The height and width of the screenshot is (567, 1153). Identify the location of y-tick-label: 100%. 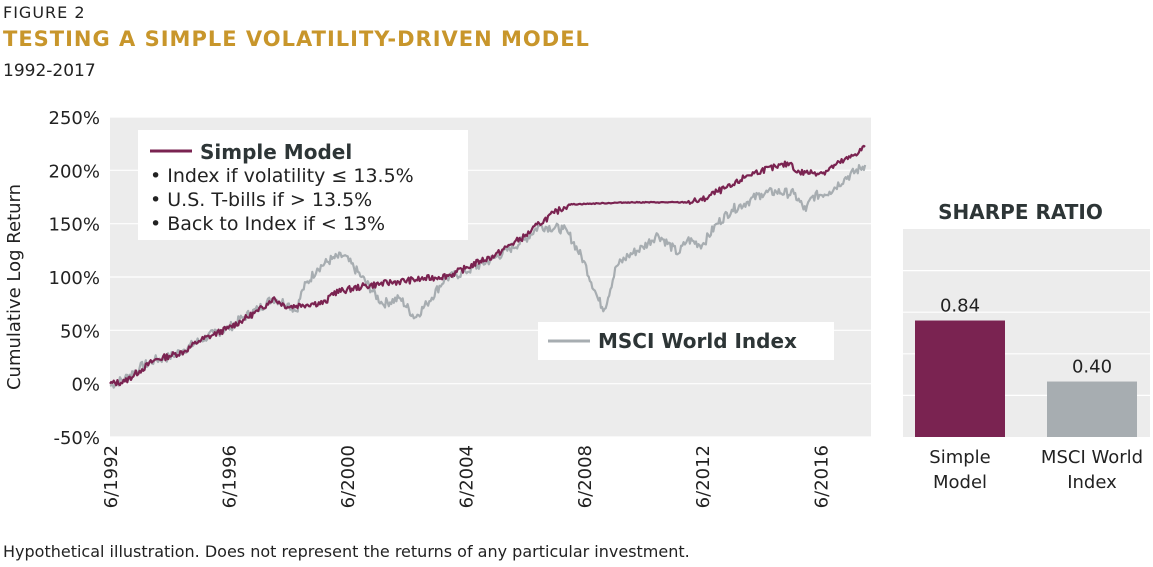
(74, 278).